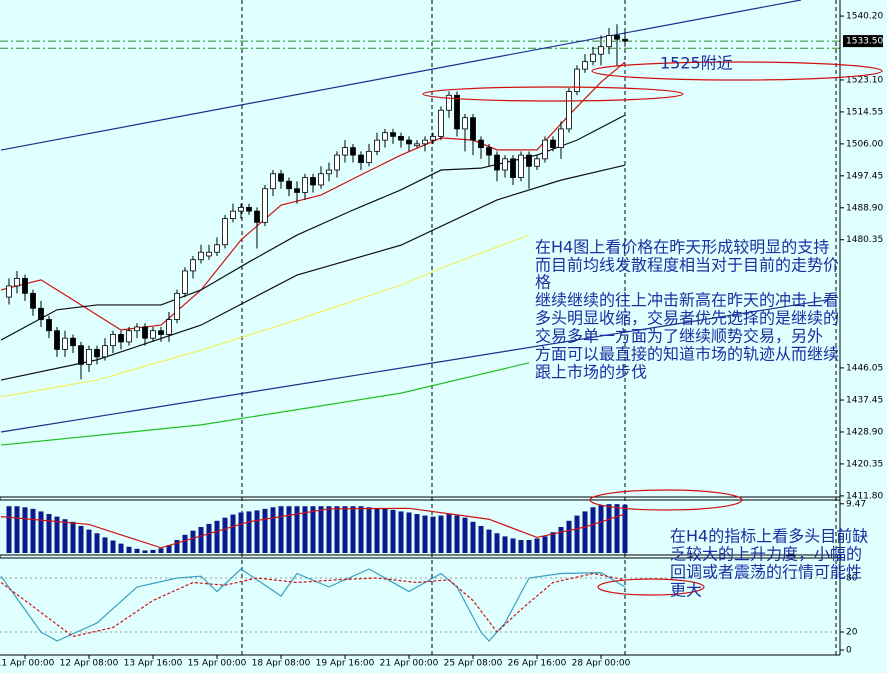 The width and height of the screenshot is (887, 673). What do you see at coordinates (769, 536) in the screenshot?
I see `note-line: 在H4的指标上看多头目前缺` at bounding box center [769, 536].